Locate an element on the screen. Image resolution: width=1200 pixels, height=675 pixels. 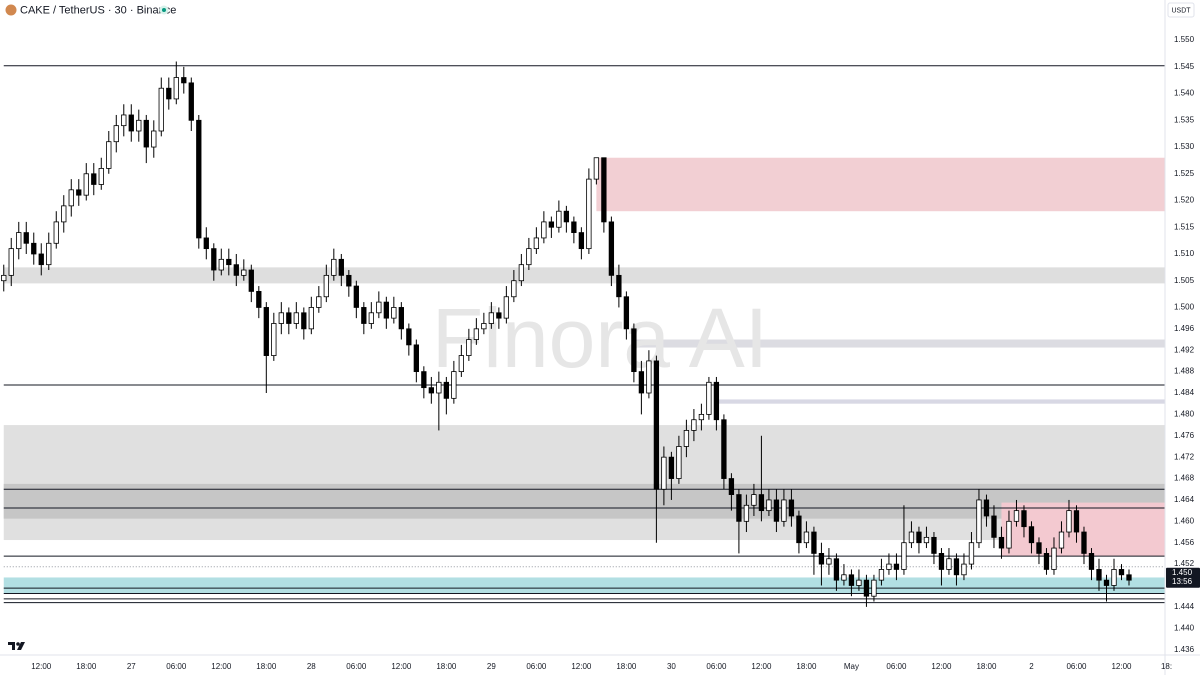
x-tick-label: 2 is located at coordinates (1031, 666).